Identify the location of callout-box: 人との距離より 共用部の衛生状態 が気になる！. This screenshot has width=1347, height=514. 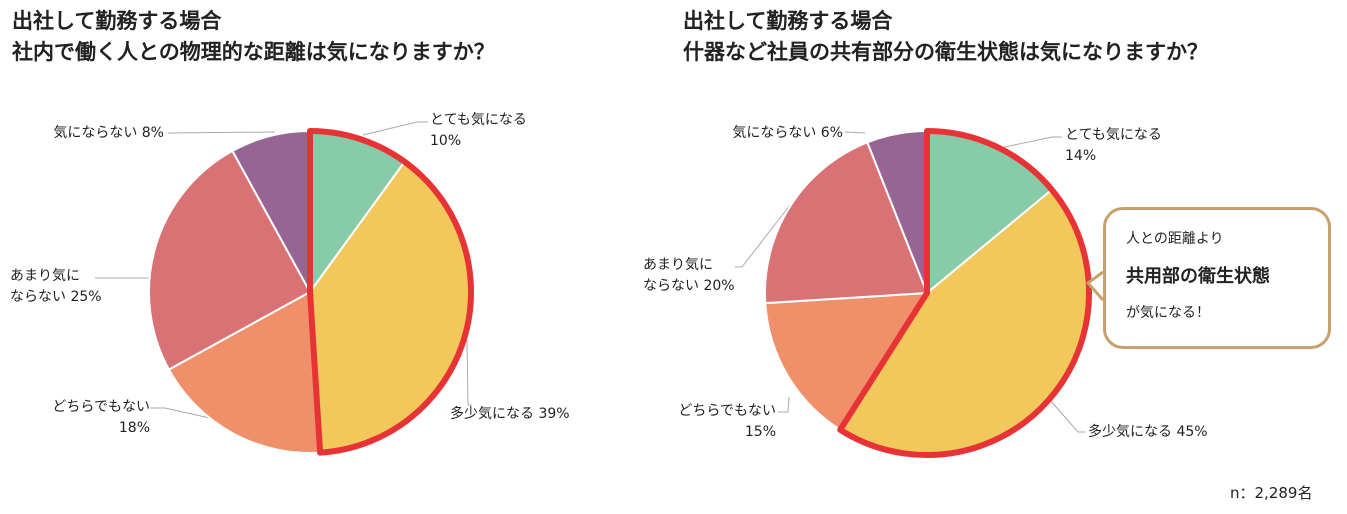
(1217, 278).